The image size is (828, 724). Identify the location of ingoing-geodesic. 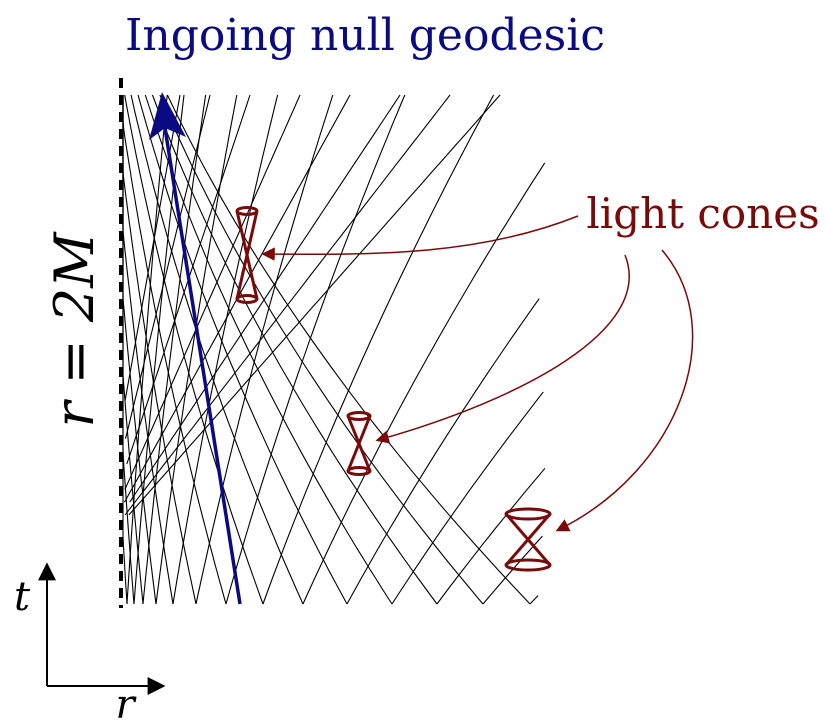
(195, 348).